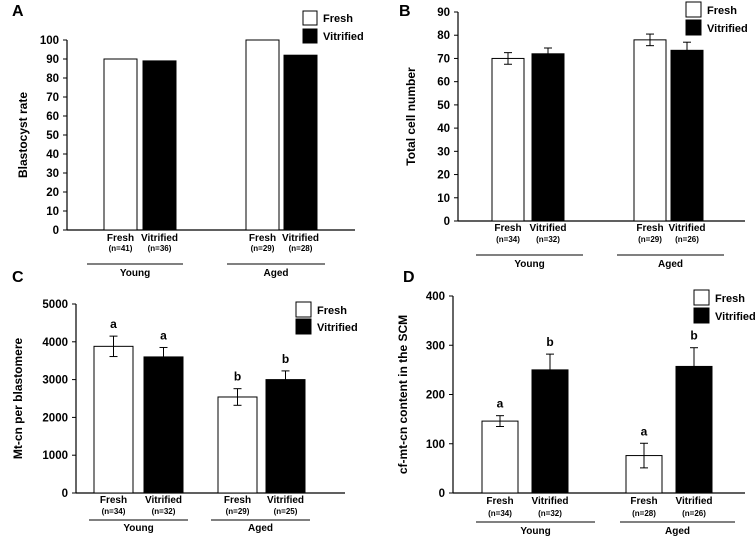  Describe the element at coordinates (55, 418) in the screenshot. I see `panel-c-y-tick-label: 2000` at that location.